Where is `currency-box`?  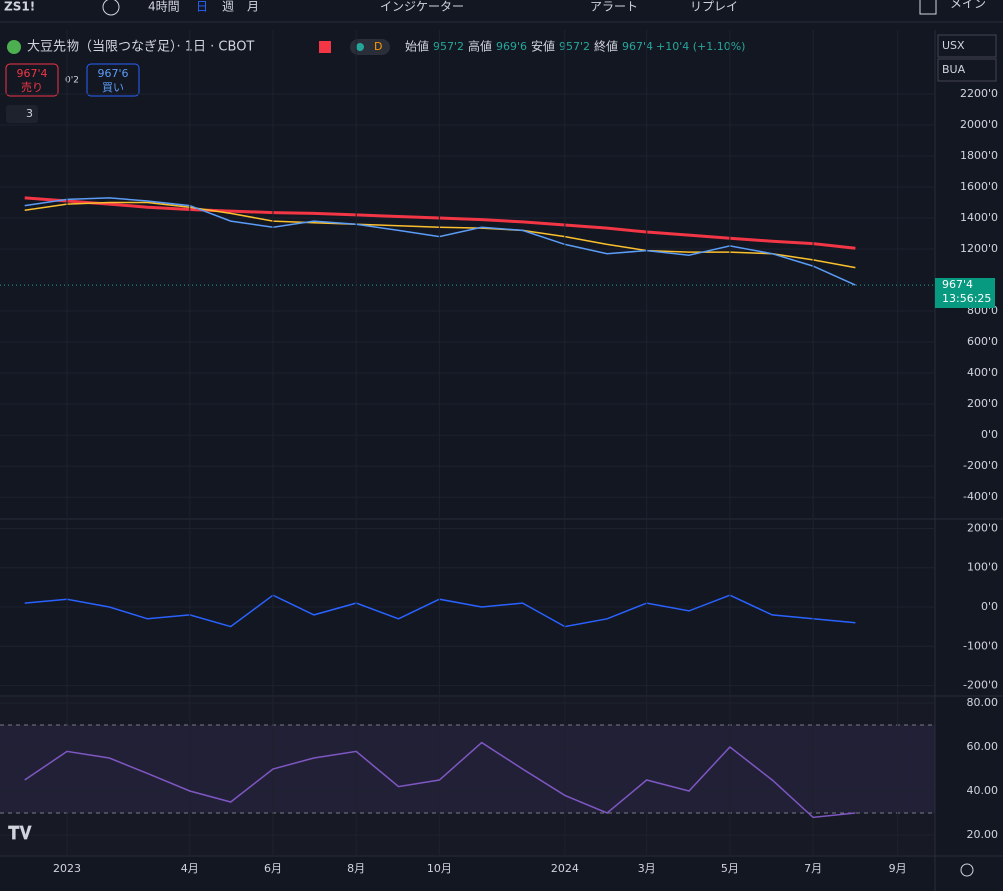 currency-box is located at coordinates (967, 46).